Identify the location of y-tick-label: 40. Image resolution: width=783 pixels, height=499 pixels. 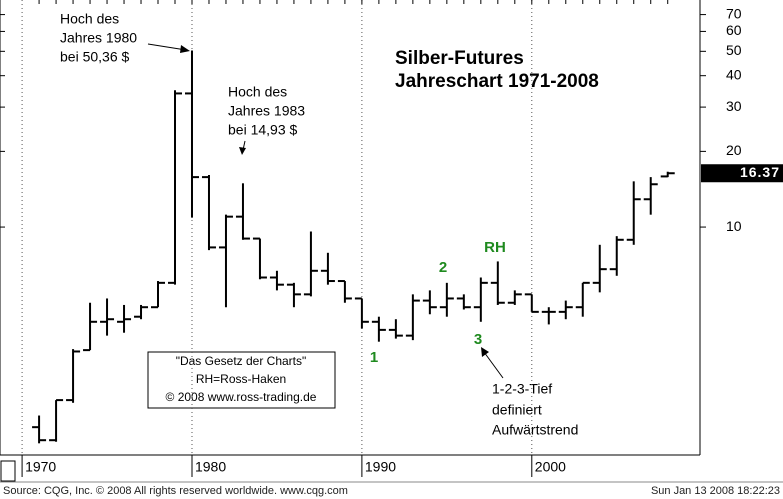
(734, 74).